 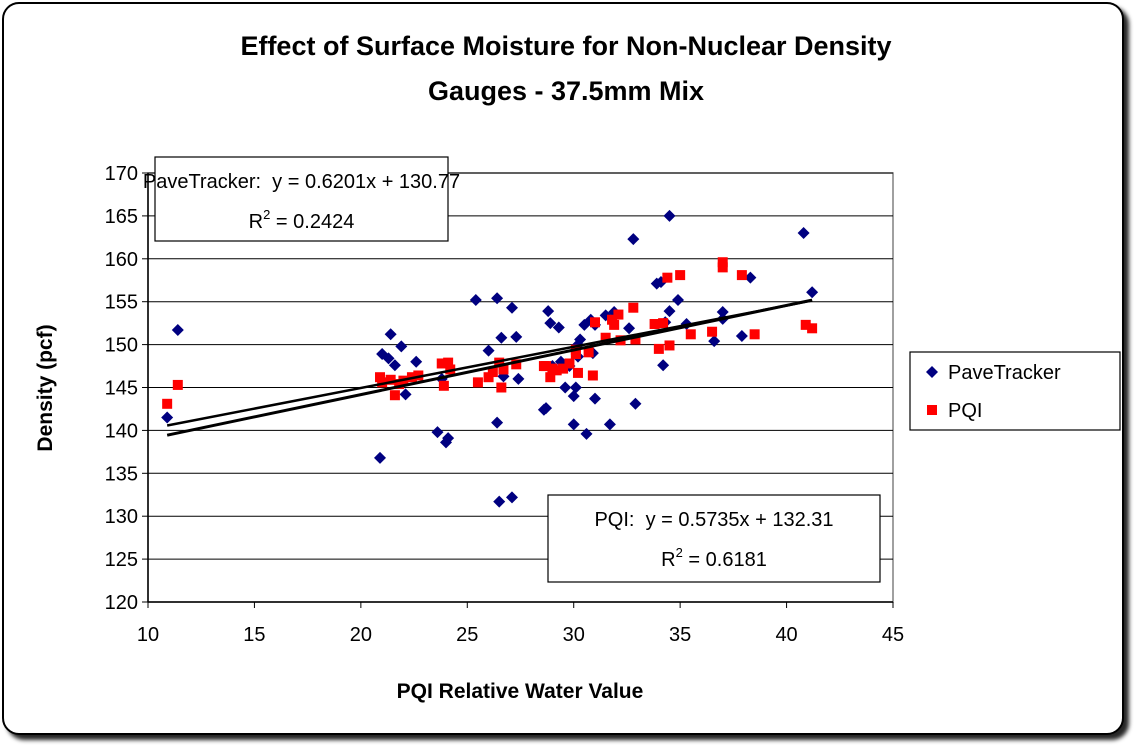 What do you see at coordinates (1015, 391) in the screenshot?
I see `legend-box` at bounding box center [1015, 391].